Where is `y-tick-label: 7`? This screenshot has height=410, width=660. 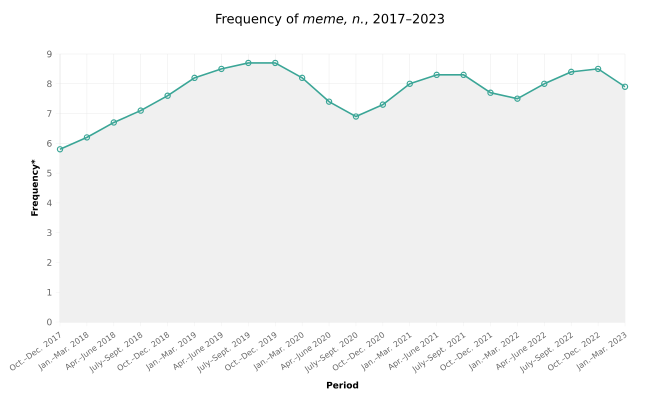
y-tick-label: 7 is located at coordinates (49, 113).